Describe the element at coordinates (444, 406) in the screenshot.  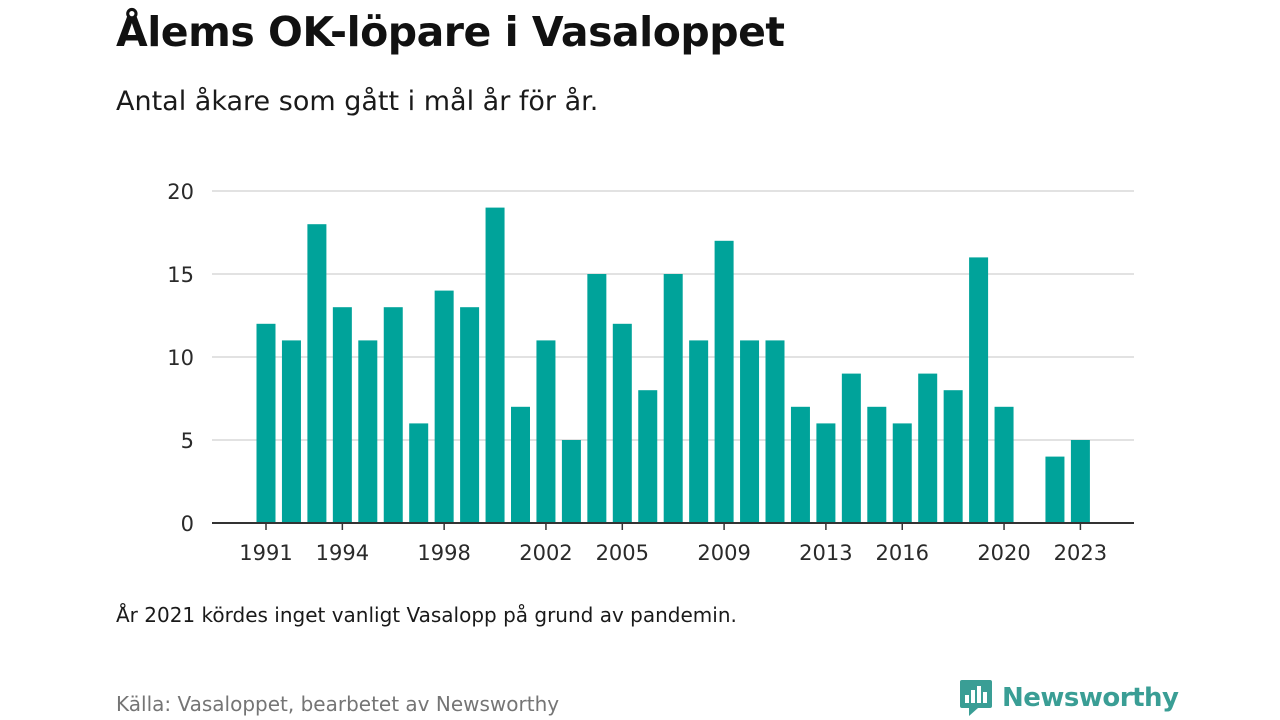
I see `bar-1998` at that location.